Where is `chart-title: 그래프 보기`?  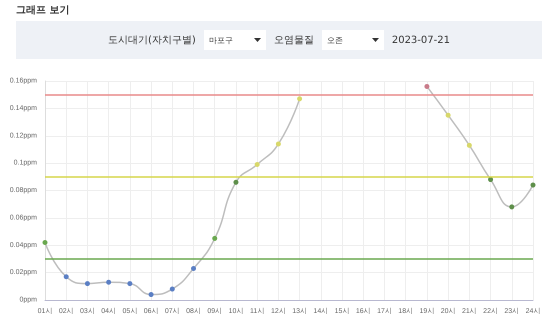
chart-title: 그래프 보기 is located at coordinates (43, 10).